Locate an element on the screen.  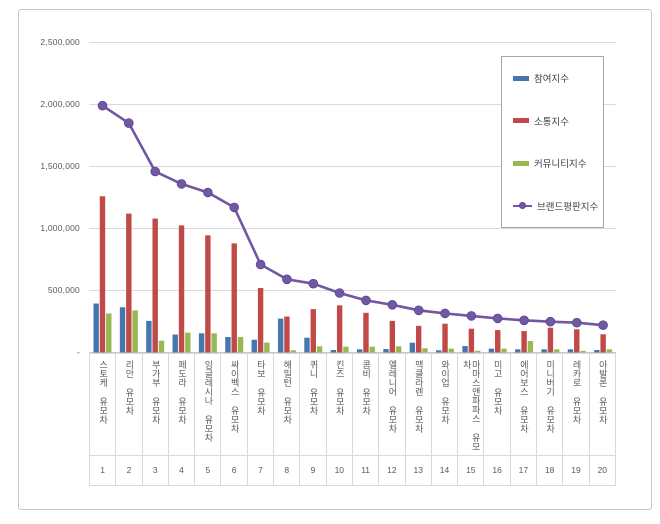
bar-소통지수-15 is located at coordinates (471, 340).